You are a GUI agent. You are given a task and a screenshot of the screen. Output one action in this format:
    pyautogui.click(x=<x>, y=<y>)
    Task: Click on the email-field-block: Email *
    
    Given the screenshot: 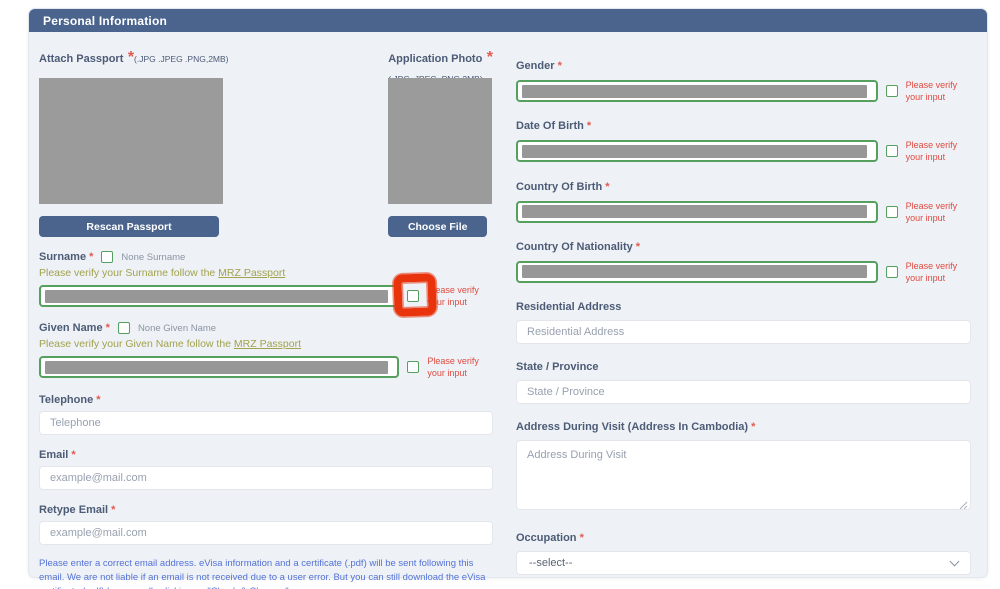 What is the action you would take?
    pyautogui.click(x=266, y=469)
    